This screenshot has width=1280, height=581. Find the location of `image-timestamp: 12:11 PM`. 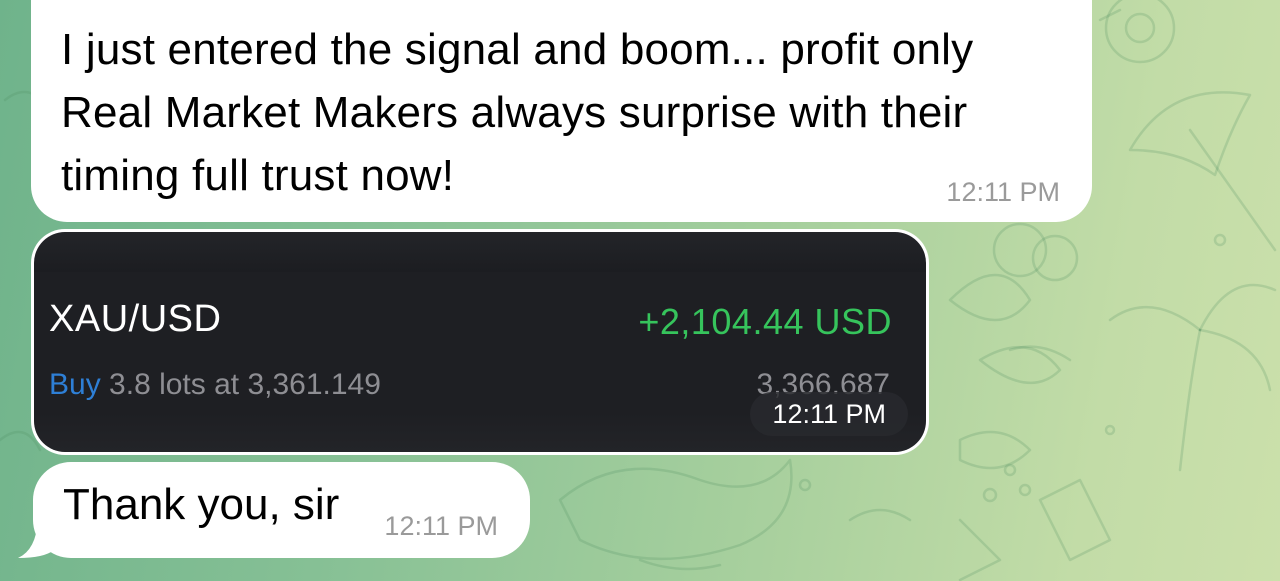

image-timestamp: 12:11 PM is located at coordinates (829, 414).